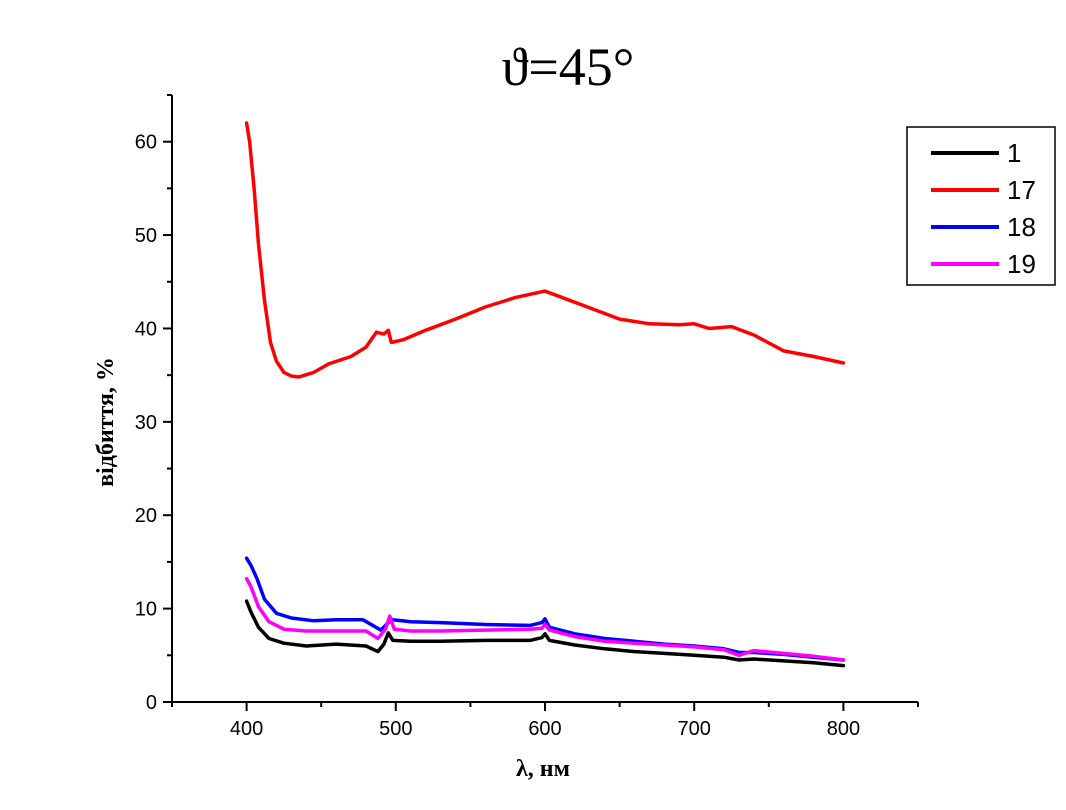  I want to click on x-tick-label: 800, so click(843, 729).